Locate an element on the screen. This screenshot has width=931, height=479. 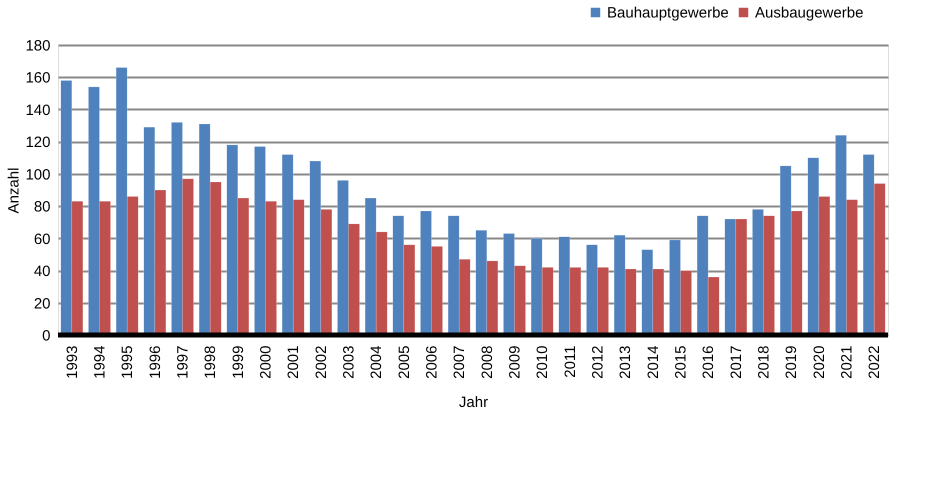
x-tick-label: 1995 is located at coordinates (127, 362).